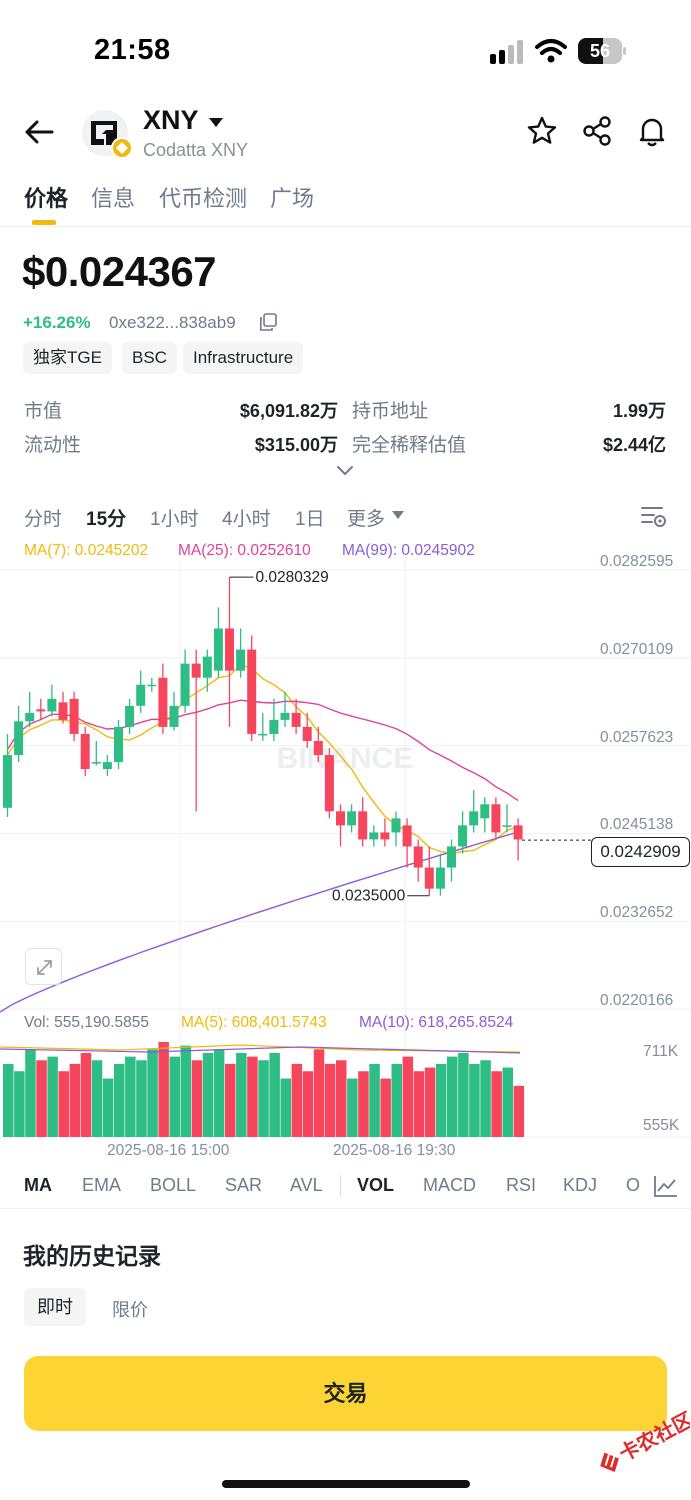  I want to click on ma7-line, so click(262, 759).